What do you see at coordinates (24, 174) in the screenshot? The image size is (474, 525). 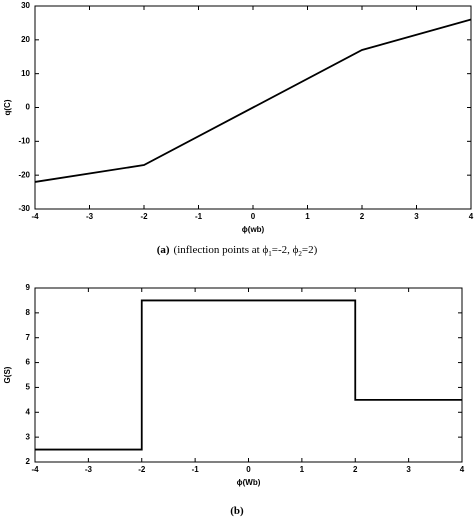 I see `y-tick-label: -20` at bounding box center [24, 174].